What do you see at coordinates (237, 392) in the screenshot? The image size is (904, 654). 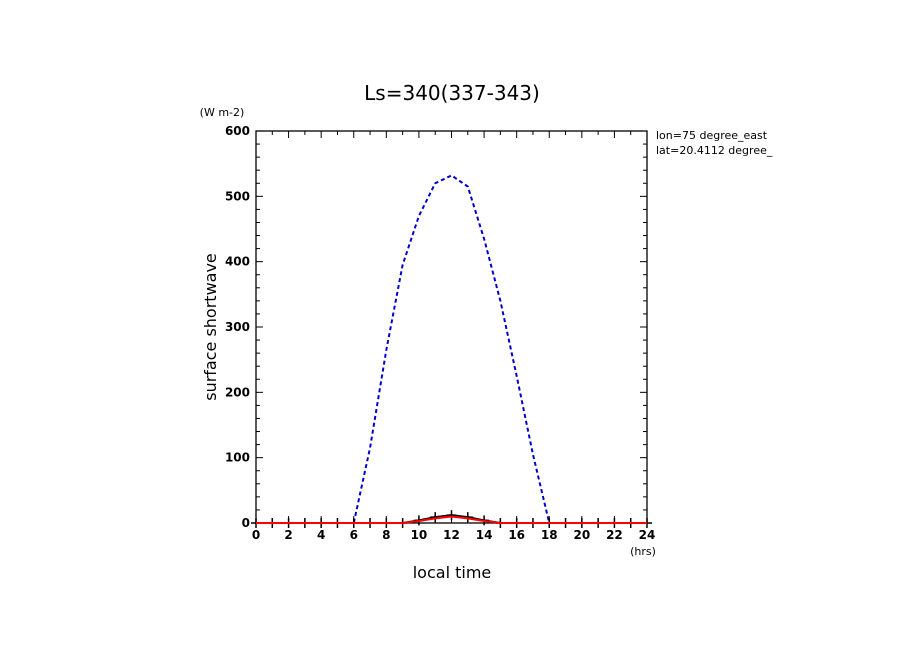 I see `y-tick-label: 200` at bounding box center [237, 392].